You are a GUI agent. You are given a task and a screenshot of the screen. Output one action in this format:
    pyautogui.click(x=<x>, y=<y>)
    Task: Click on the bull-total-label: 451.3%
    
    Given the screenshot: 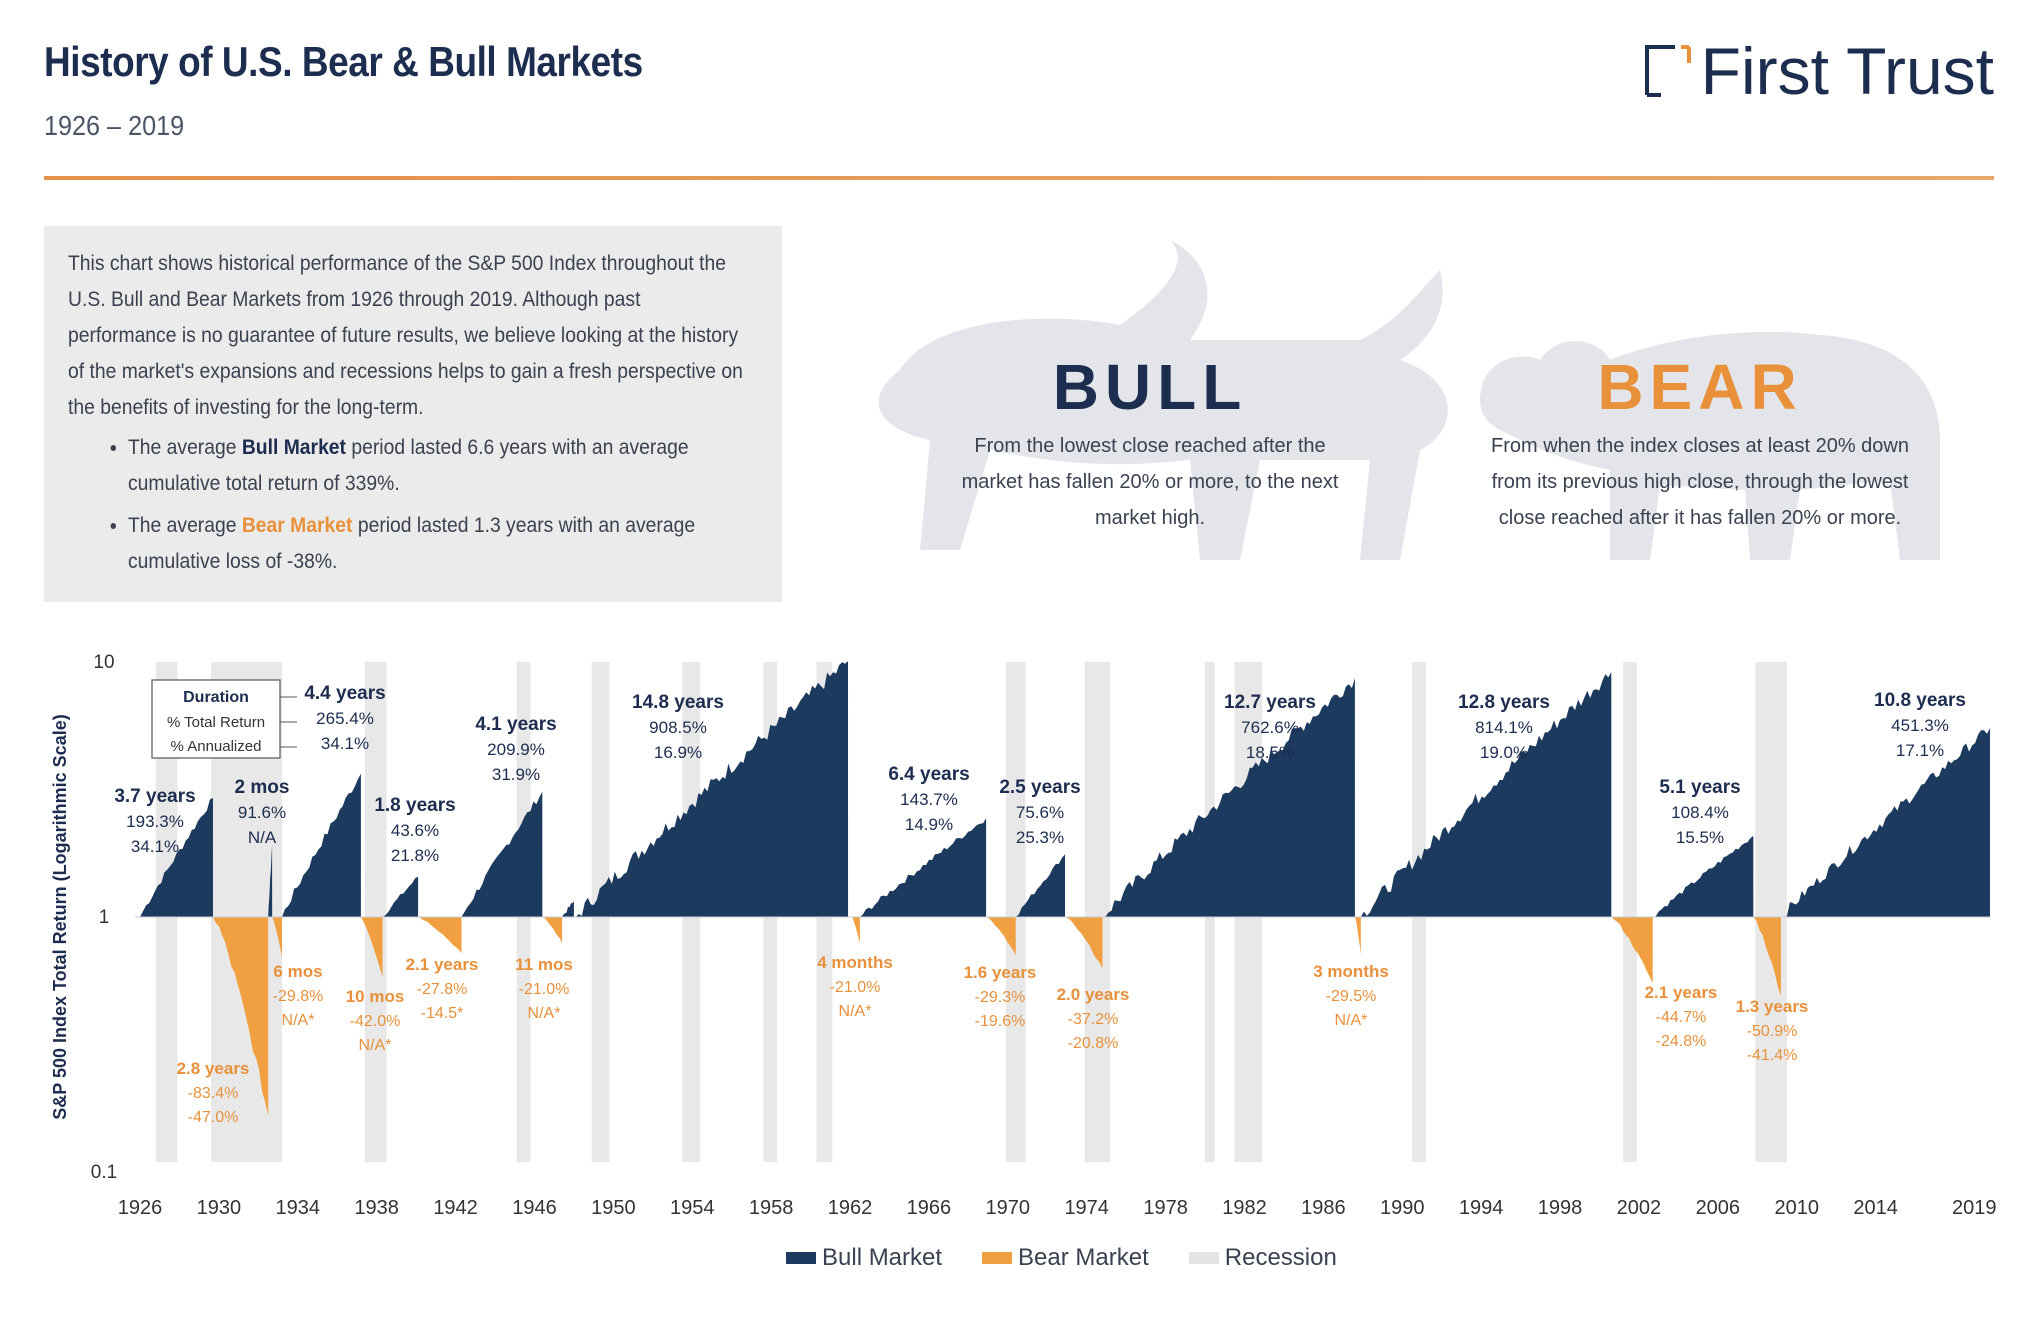 What is the action you would take?
    pyautogui.click(x=1920, y=725)
    